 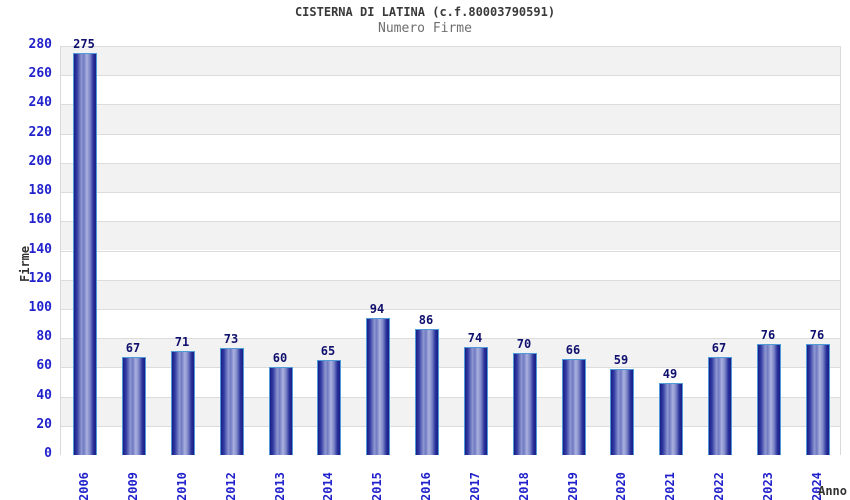 What do you see at coordinates (377, 486) in the screenshot?
I see `x-tick-label-2015: 2015` at bounding box center [377, 486].